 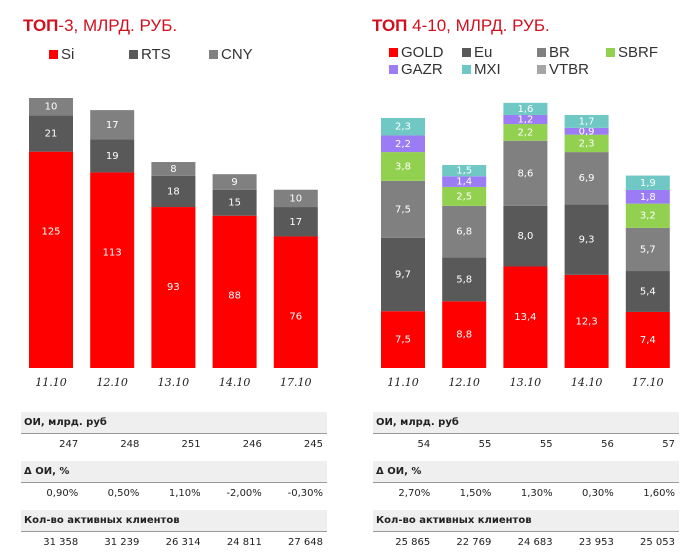 What do you see at coordinates (403, 166) in the screenshot?
I see `data-label: 3,8` at bounding box center [403, 166].